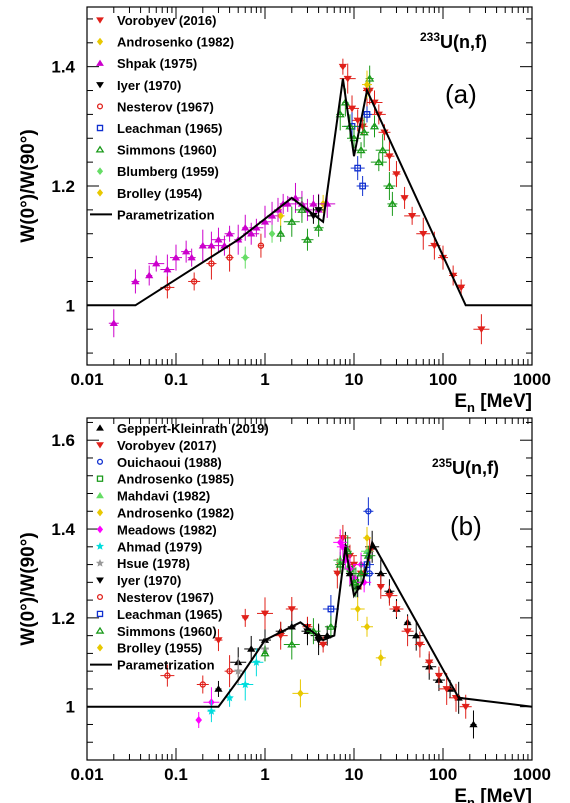 This screenshot has width=570, height=803. Describe the element at coordinates (153, 563) in the screenshot. I see `legend-entry: Hsue (1978)` at that location.